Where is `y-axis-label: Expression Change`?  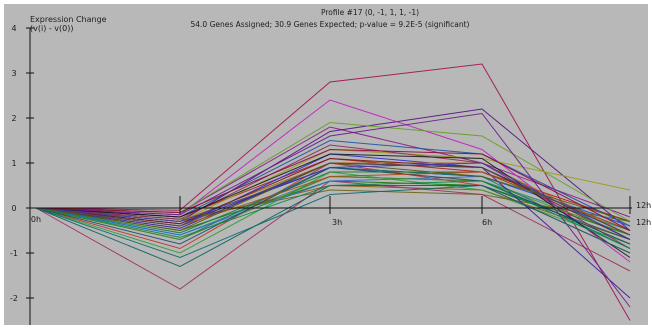
y-axis-label: Expression Change is located at coordinates (68, 19).